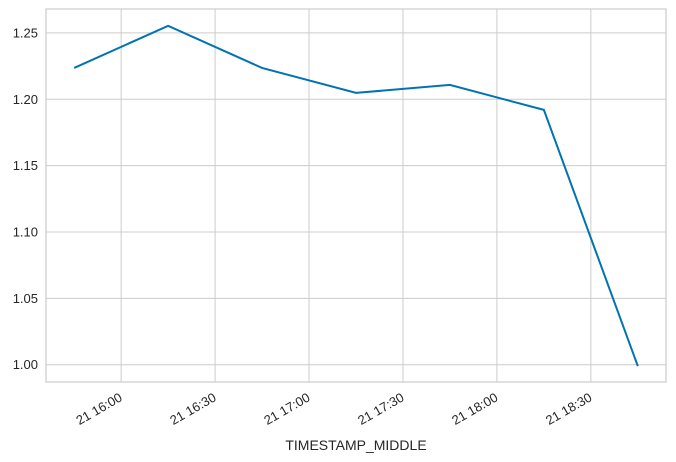 The height and width of the screenshot is (462, 676). What do you see at coordinates (25, 32) in the screenshot?
I see `y-tick-label: 1.25` at bounding box center [25, 32].